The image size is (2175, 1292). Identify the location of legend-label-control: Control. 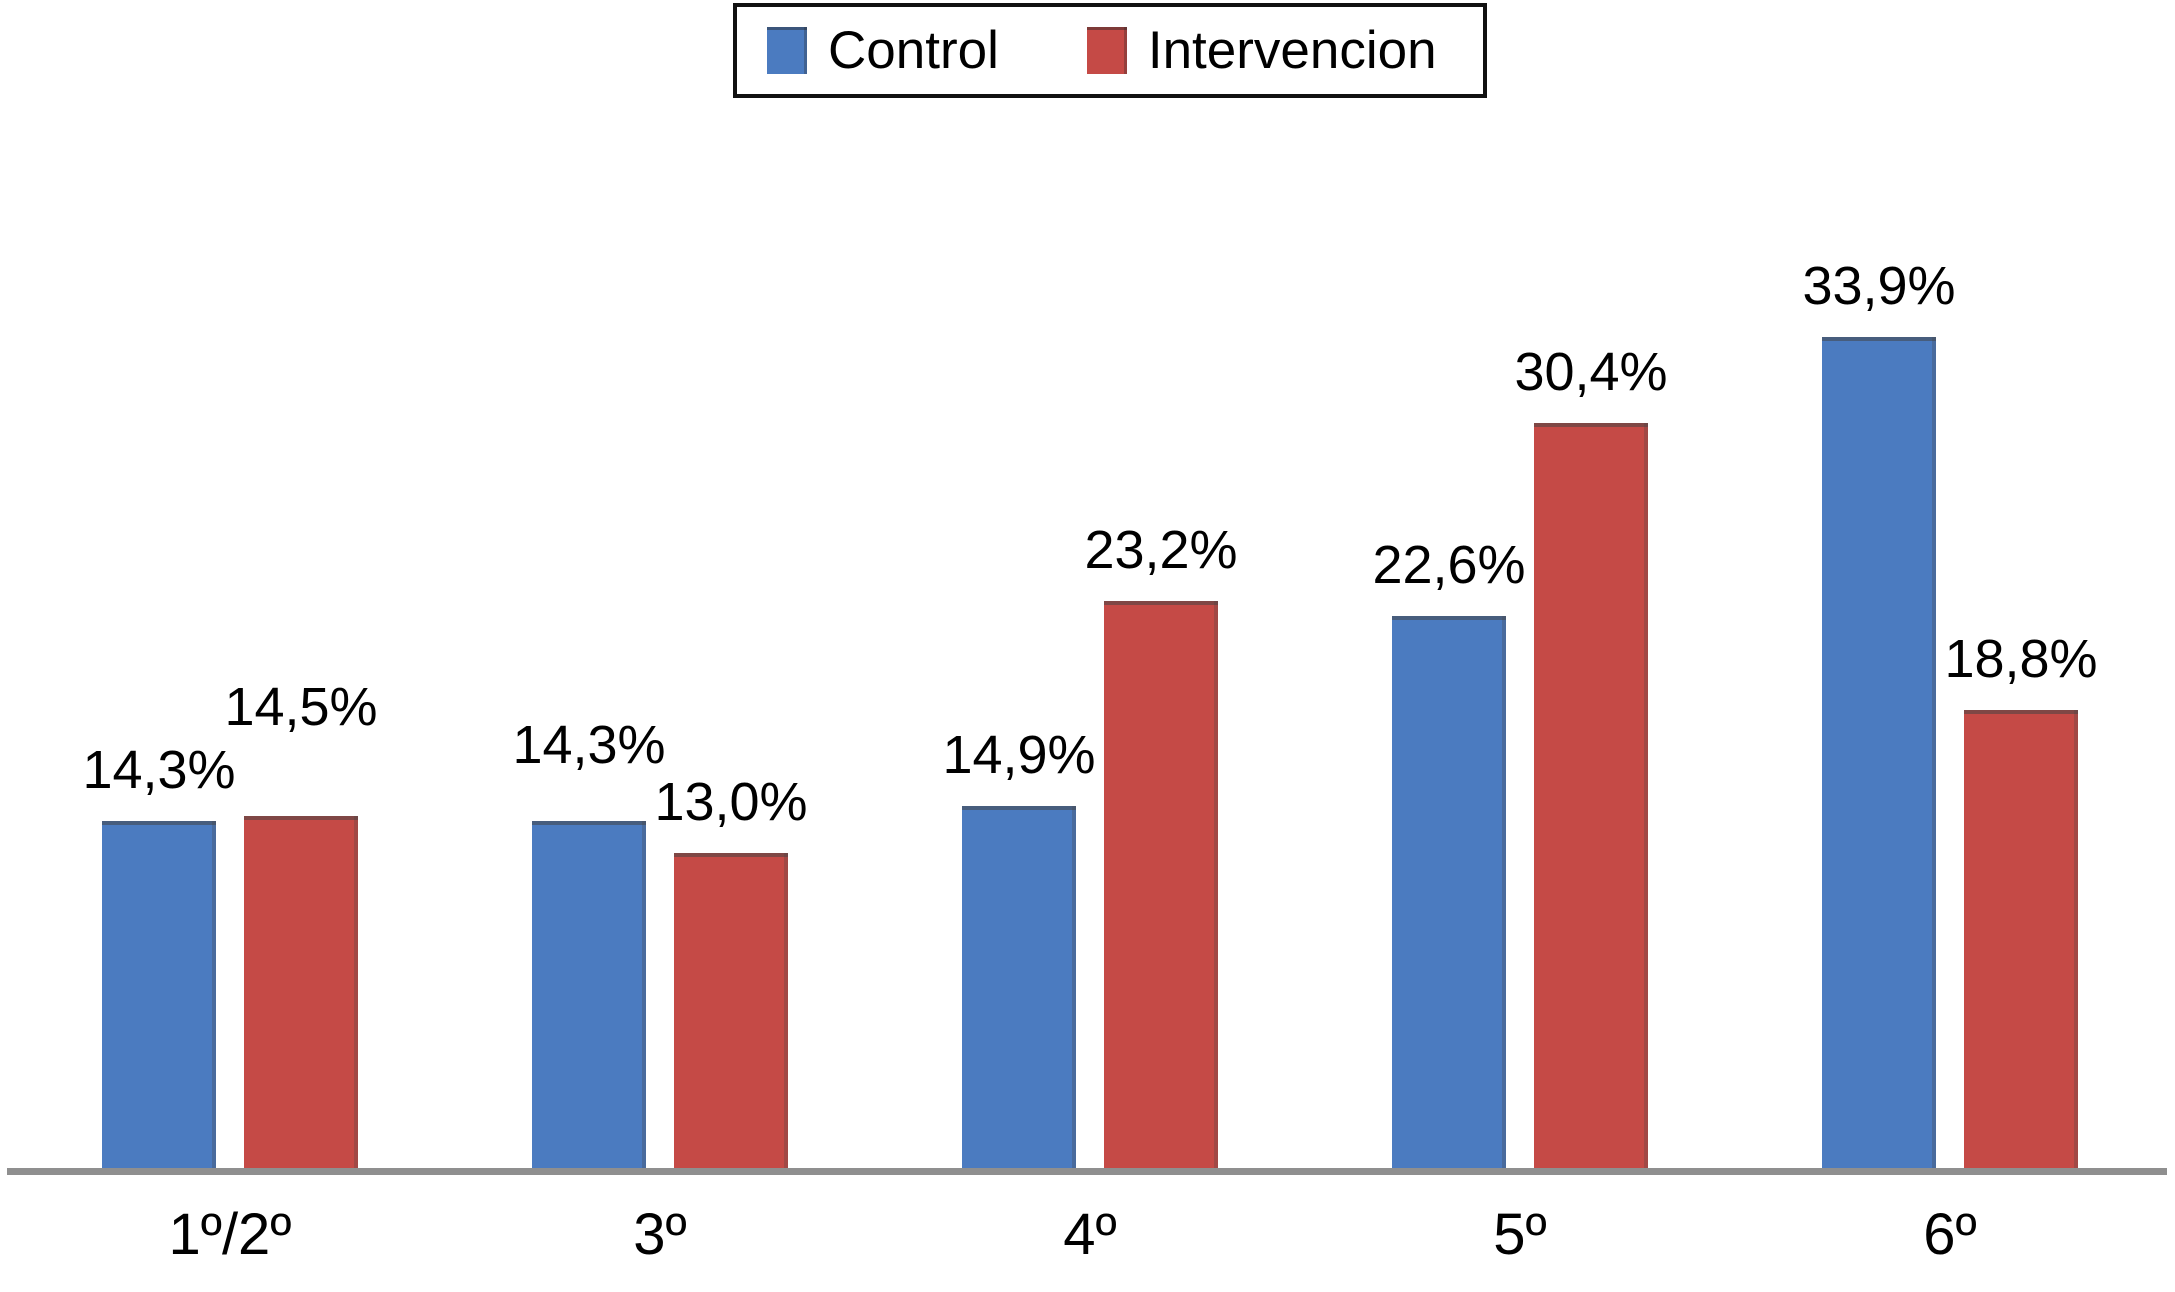
(913, 50).